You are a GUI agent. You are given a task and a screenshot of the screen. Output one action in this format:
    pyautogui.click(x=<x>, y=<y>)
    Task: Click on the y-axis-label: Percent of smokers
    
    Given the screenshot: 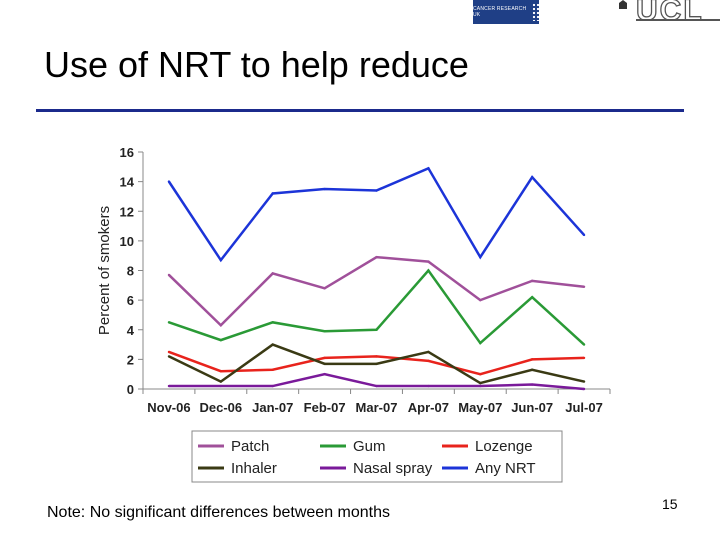 What is the action you would take?
    pyautogui.click(x=104, y=270)
    